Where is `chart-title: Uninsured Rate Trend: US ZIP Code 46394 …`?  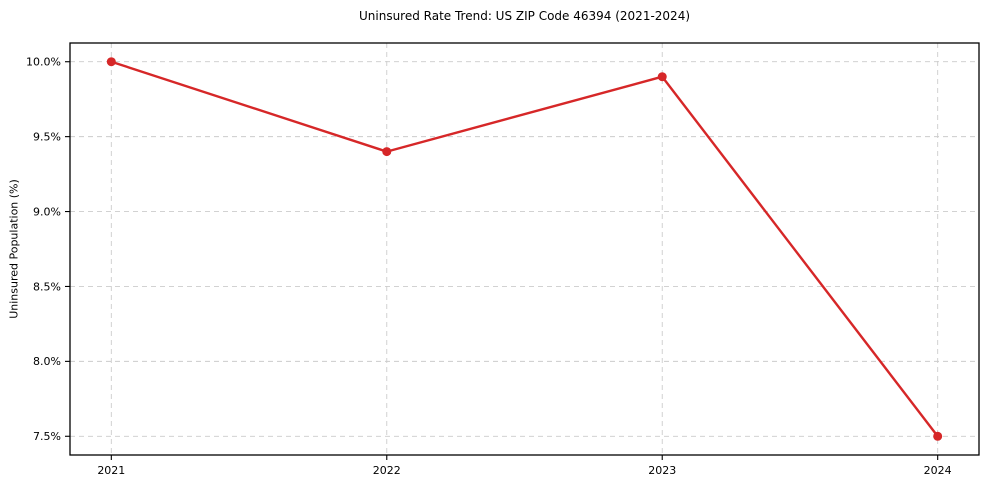 chart-title: Uninsured Rate Trend: US ZIP Code 46394 … is located at coordinates (524, 16).